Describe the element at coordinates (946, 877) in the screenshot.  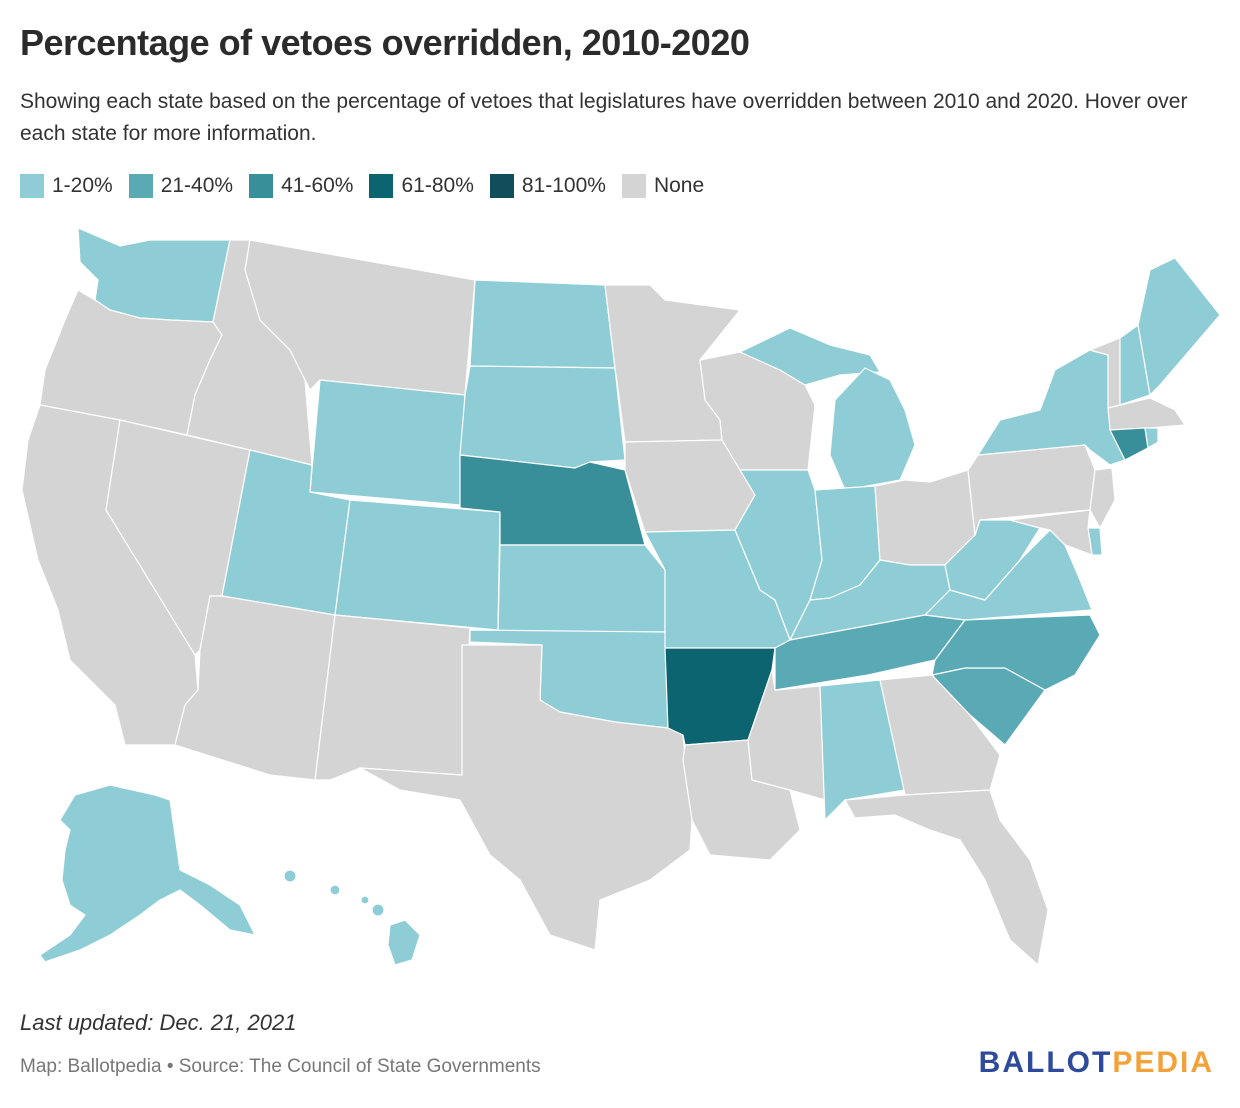
I see `state-florida` at that location.